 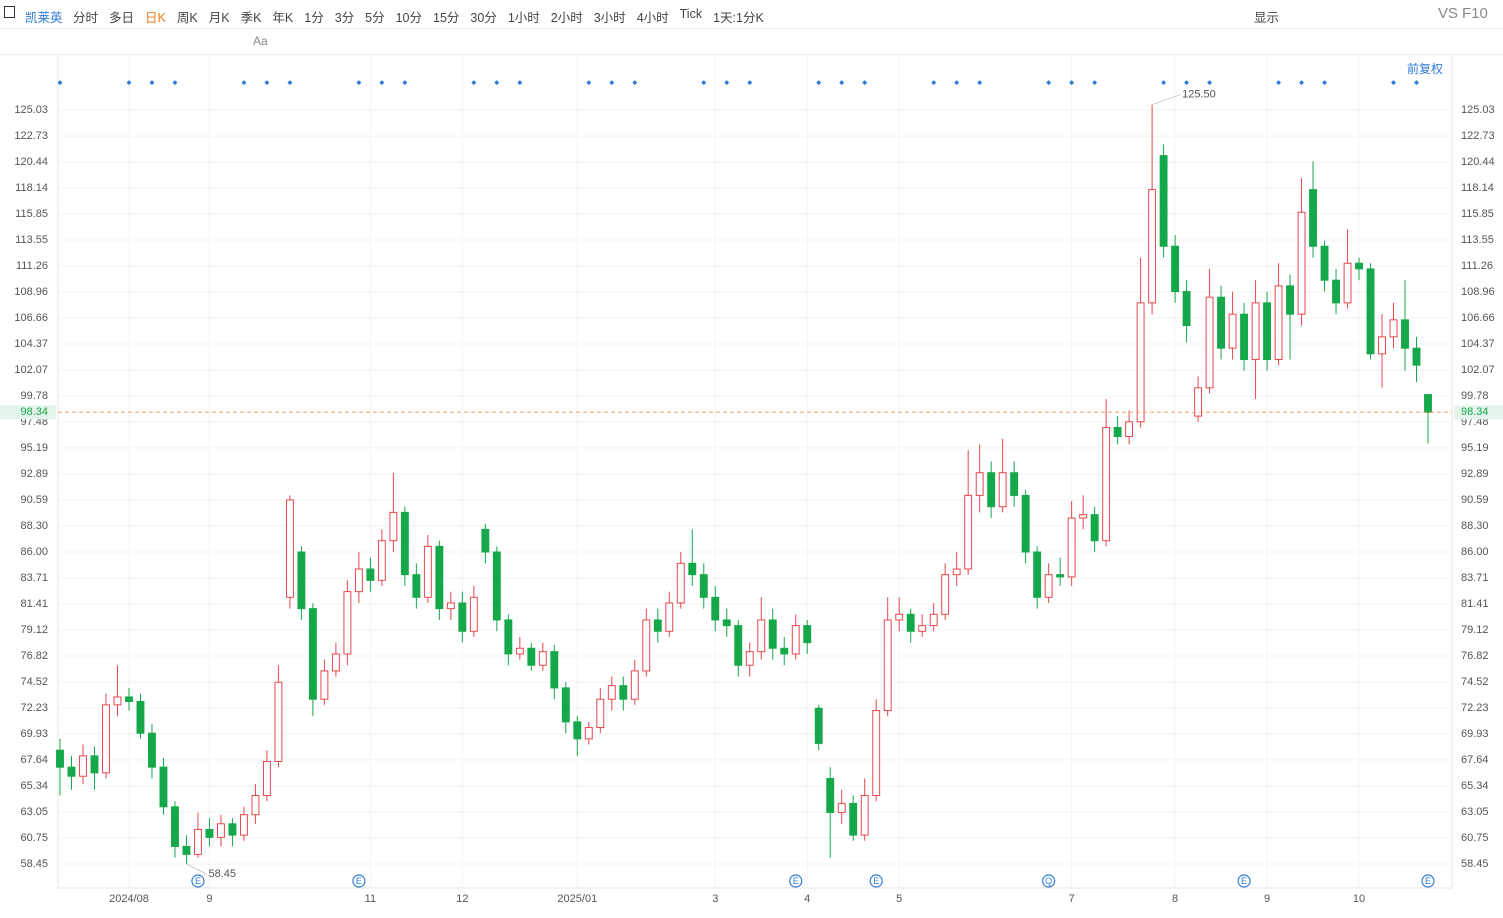 I want to click on layout-icon, so click(x=9, y=12).